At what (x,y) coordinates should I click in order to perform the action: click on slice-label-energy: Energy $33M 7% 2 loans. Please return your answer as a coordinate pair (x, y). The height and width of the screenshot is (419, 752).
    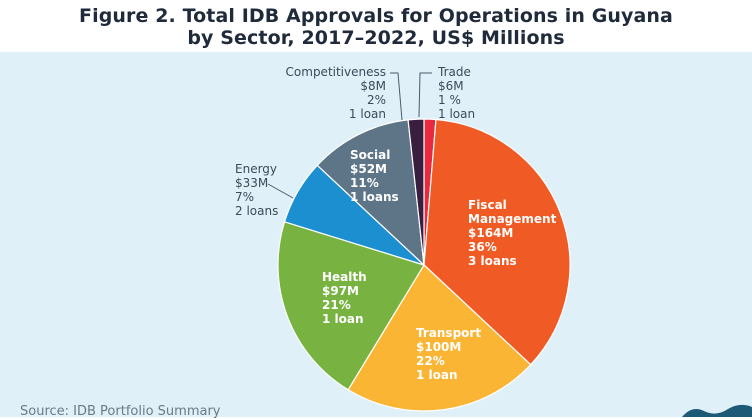
    Looking at the image, I should click on (256, 190).